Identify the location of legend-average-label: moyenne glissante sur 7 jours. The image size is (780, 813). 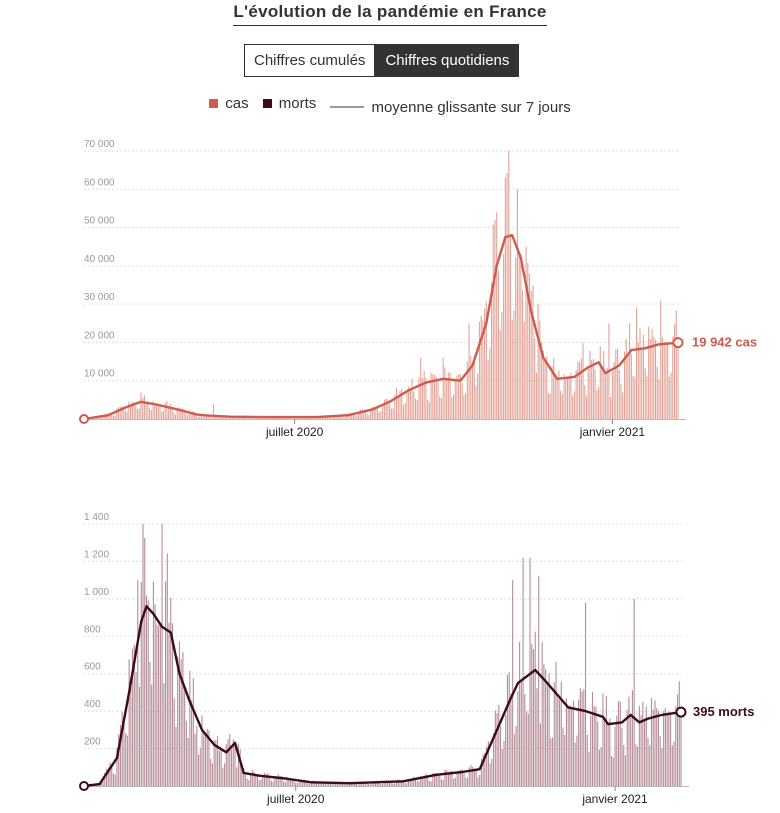
(471, 107).